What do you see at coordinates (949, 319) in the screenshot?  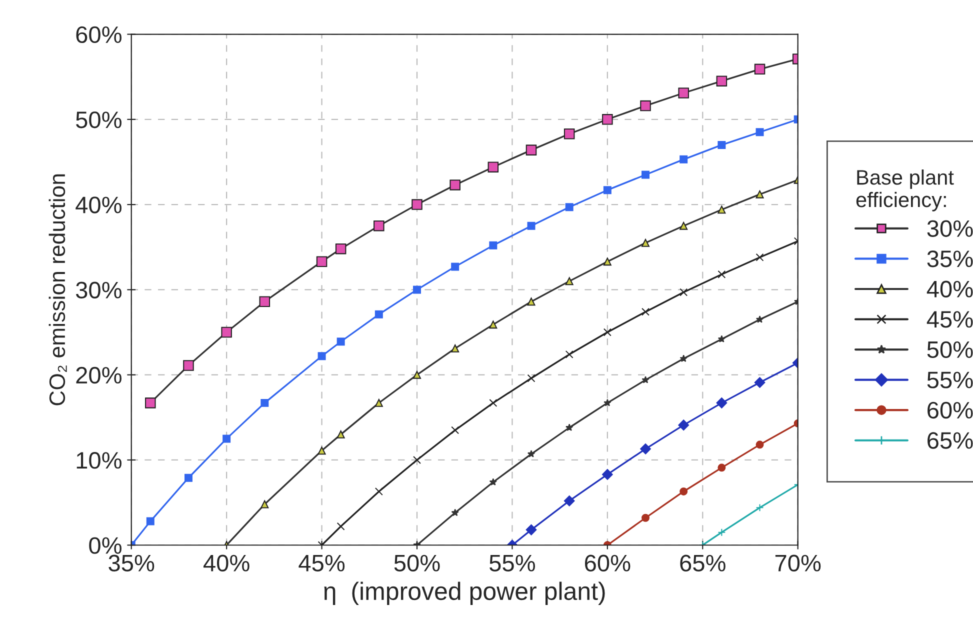 I see `legend-label: 45%` at bounding box center [949, 319].